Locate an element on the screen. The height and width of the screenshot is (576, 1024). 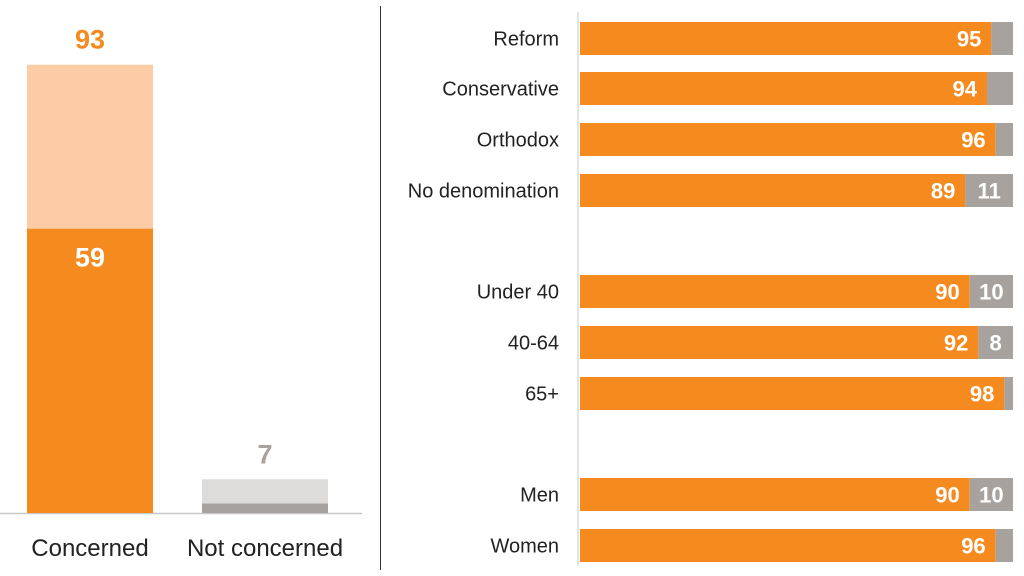
category-label: Women is located at coordinates (524, 547).